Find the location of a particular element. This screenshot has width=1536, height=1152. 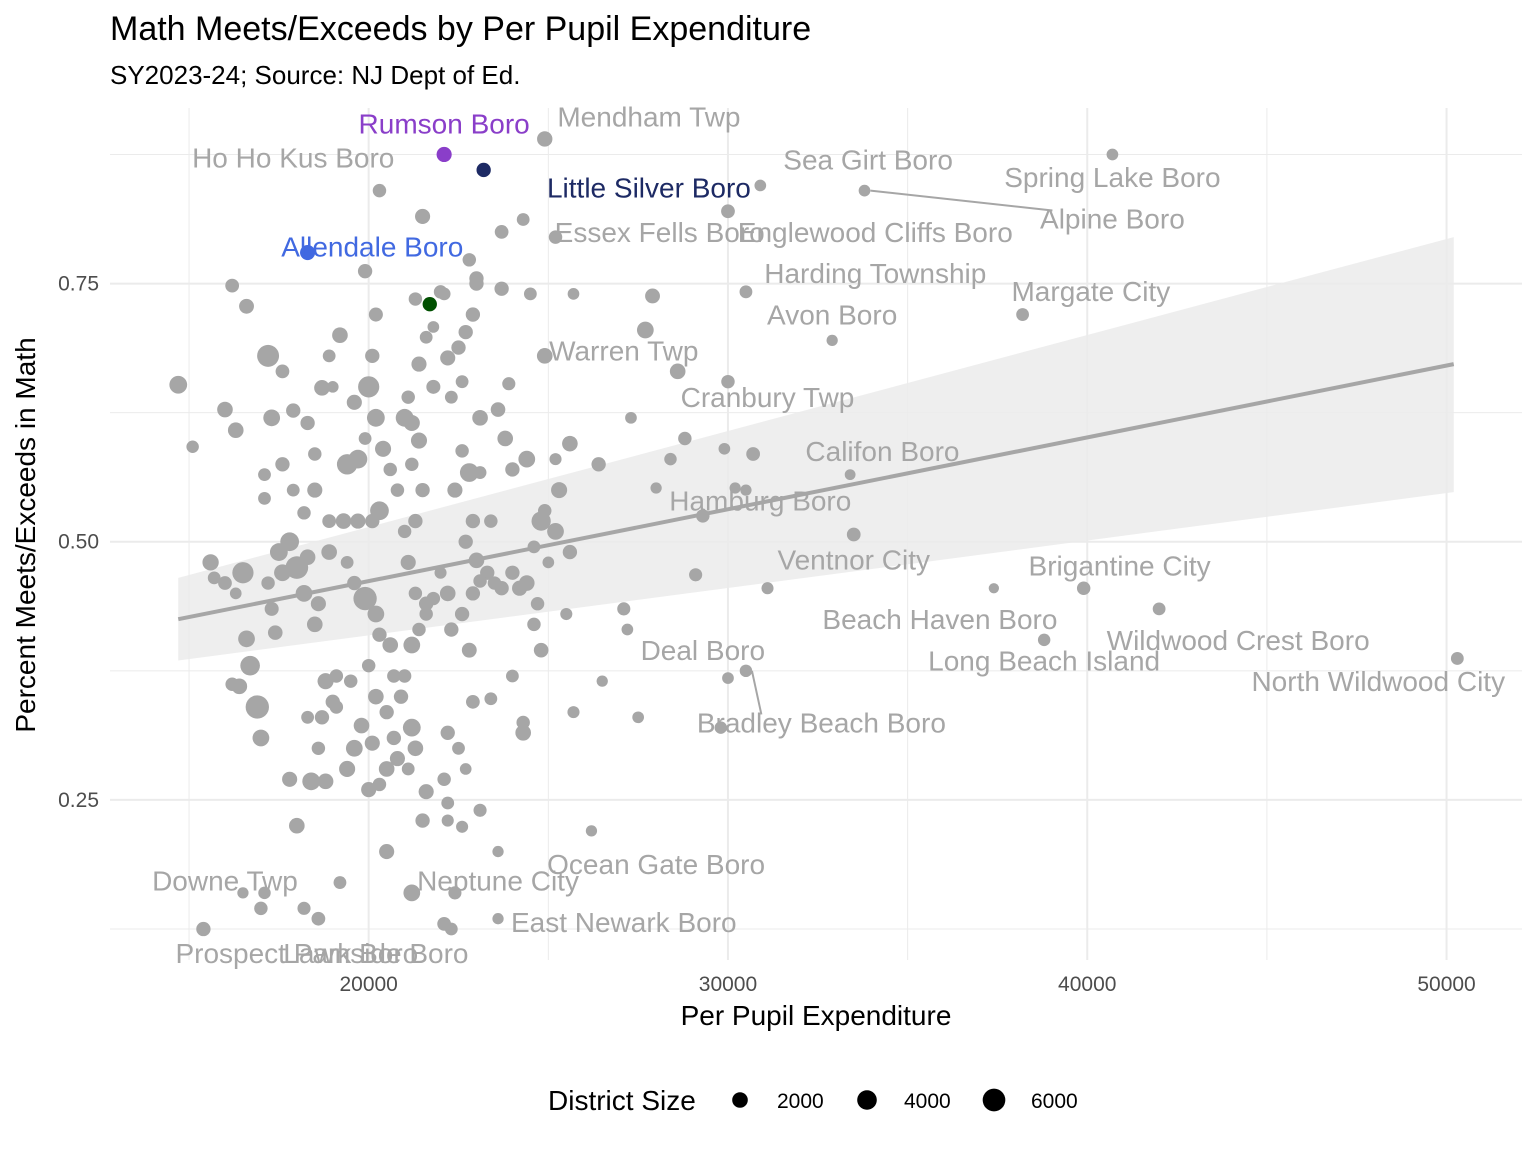

point-label: Cranbury Twp is located at coordinates (768, 397).